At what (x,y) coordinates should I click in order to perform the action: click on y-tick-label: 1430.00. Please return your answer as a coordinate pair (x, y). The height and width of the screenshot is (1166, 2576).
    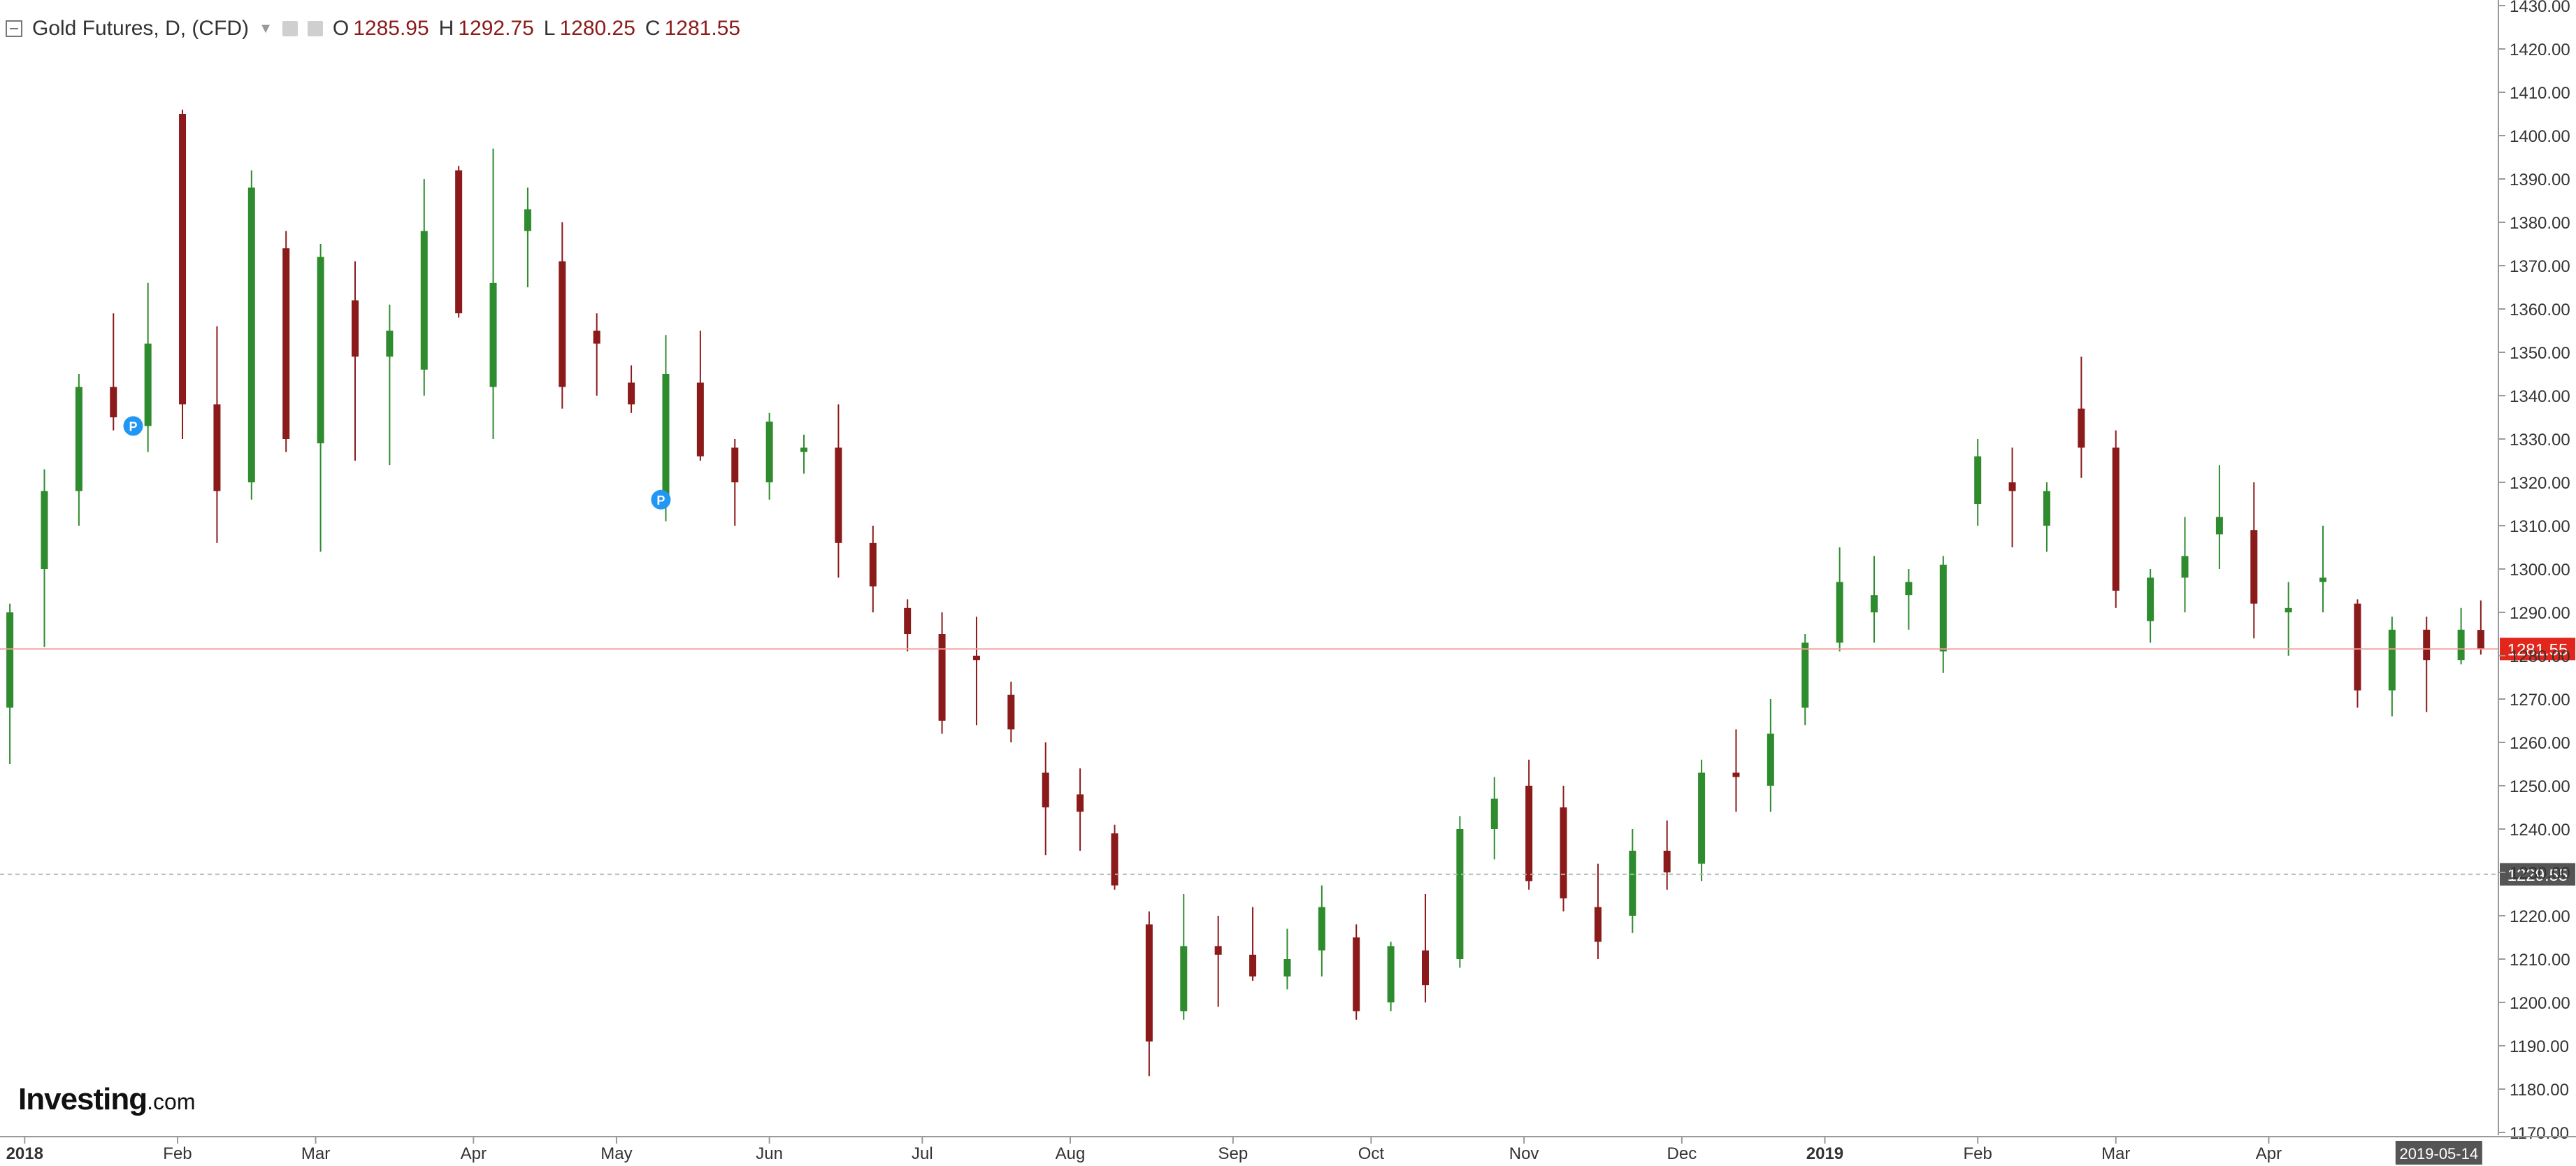
    Looking at the image, I should click on (2540, 8).